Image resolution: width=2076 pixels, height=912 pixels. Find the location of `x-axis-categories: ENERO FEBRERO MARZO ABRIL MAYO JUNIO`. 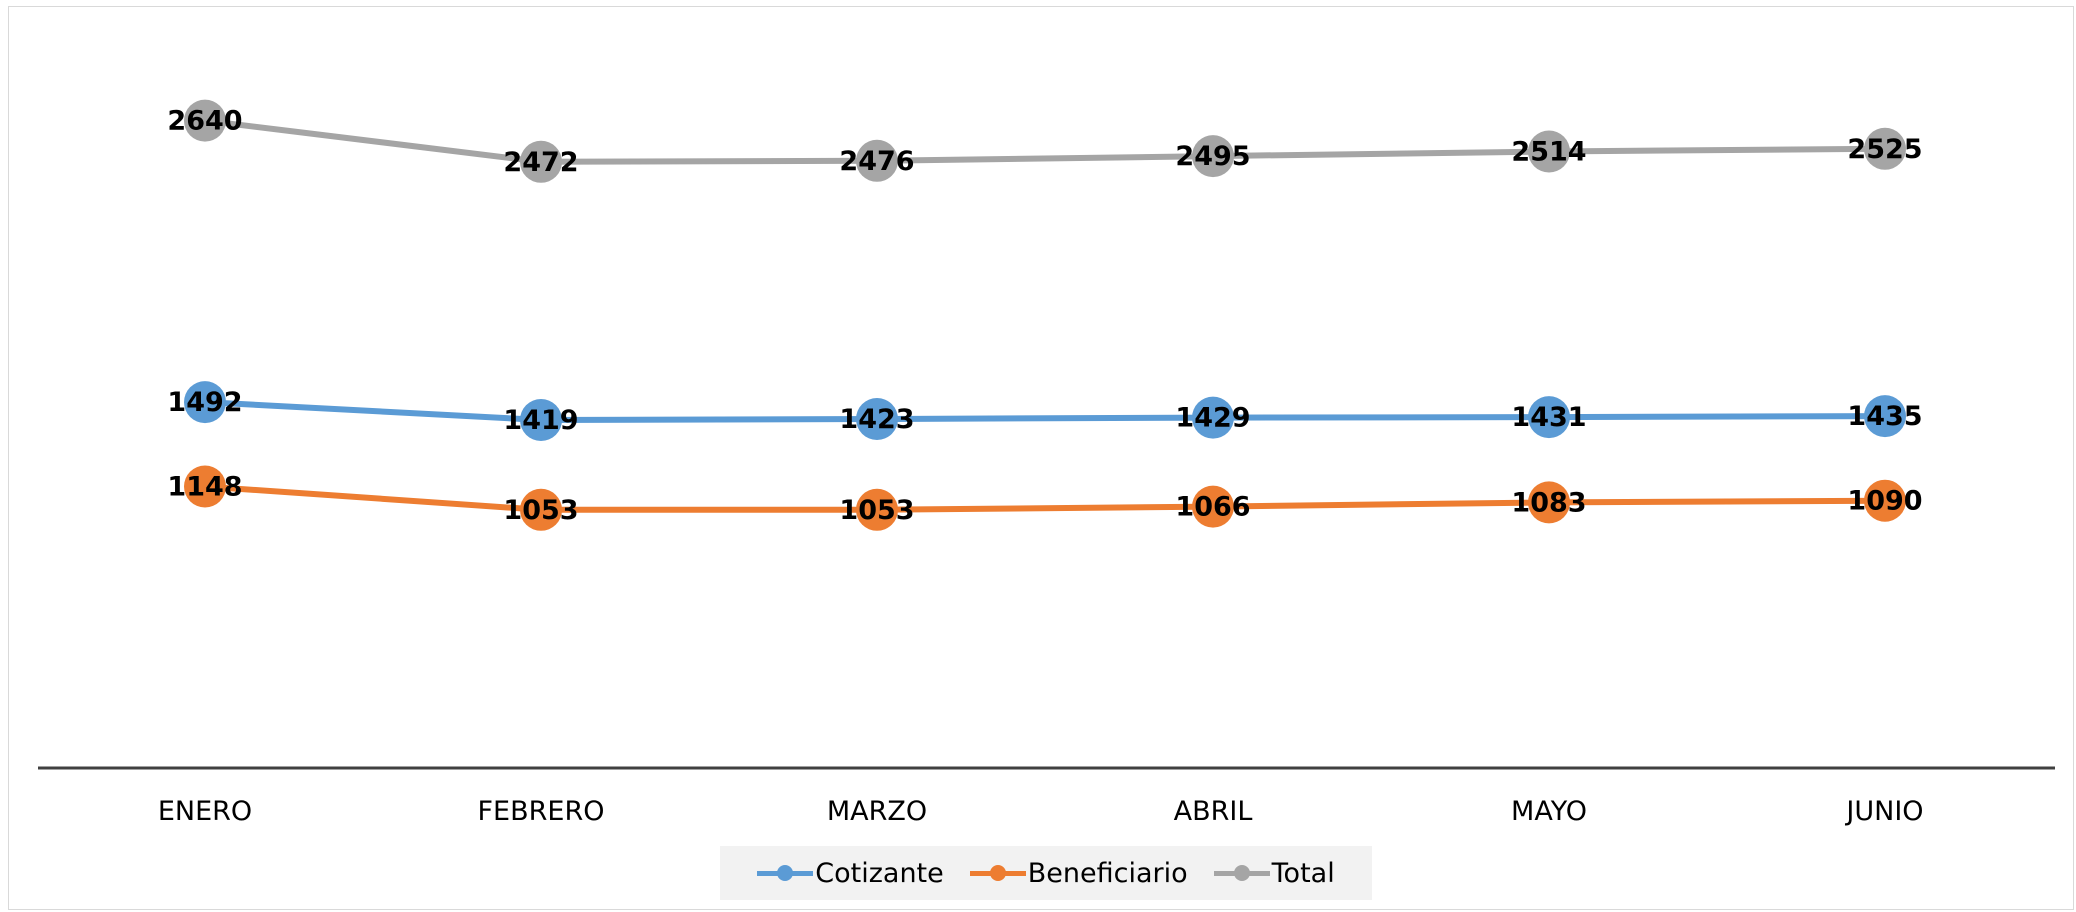

x-axis-categories: ENERO FEBRERO MARZO ABRIL MAYO JUNIO is located at coordinates (1041, 811).